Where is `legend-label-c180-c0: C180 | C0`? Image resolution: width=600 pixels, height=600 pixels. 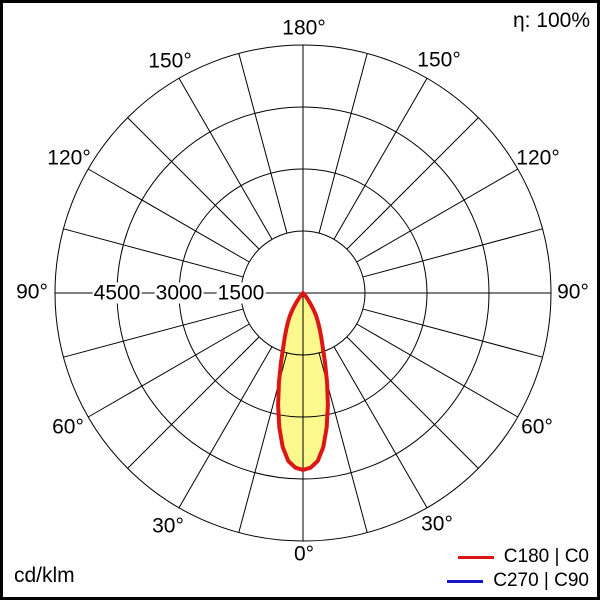 legend-label-c180-c0: C180 | C0 is located at coordinates (546, 557).